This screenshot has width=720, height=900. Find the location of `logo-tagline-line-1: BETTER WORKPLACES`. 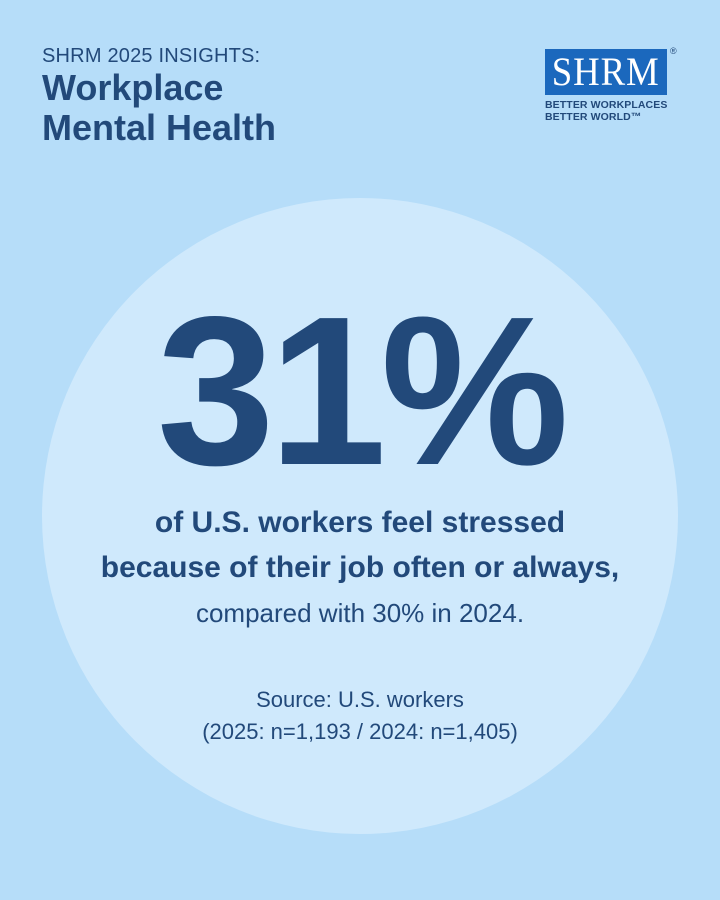

logo-tagline-line-1: BETTER WORKPLACES is located at coordinates (606, 105).